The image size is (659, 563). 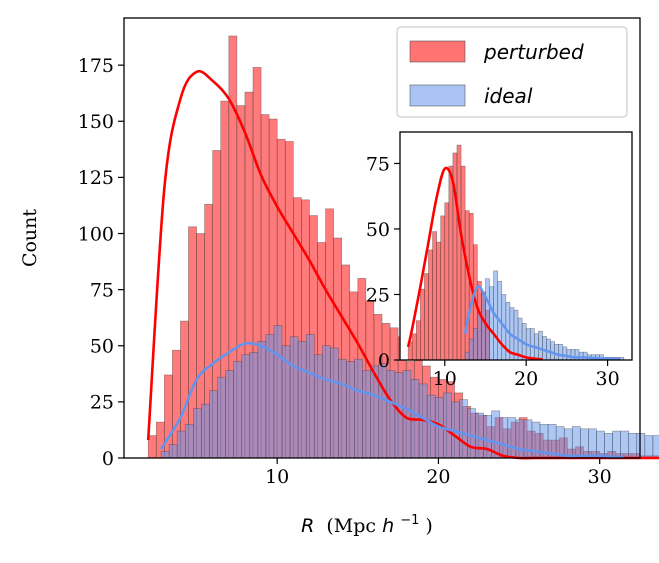 What do you see at coordinates (378, 295) in the screenshot?
I see `inset-y-tick-label: 25` at bounding box center [378, 295].